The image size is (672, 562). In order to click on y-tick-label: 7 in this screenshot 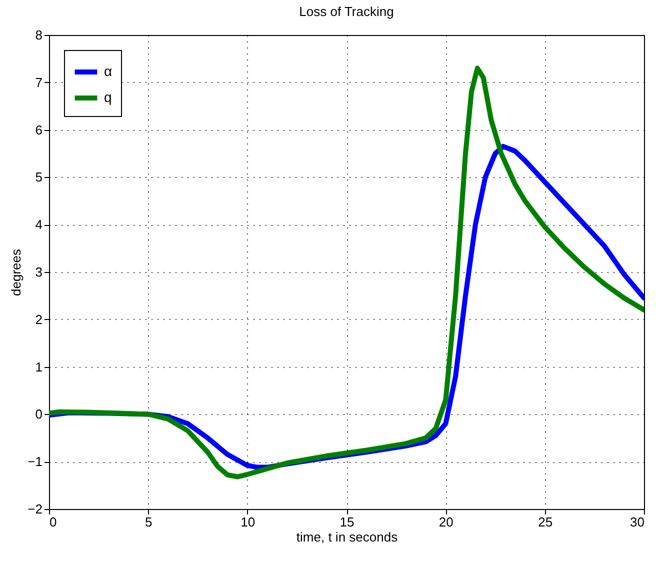, I will do `click(38, 82)`.